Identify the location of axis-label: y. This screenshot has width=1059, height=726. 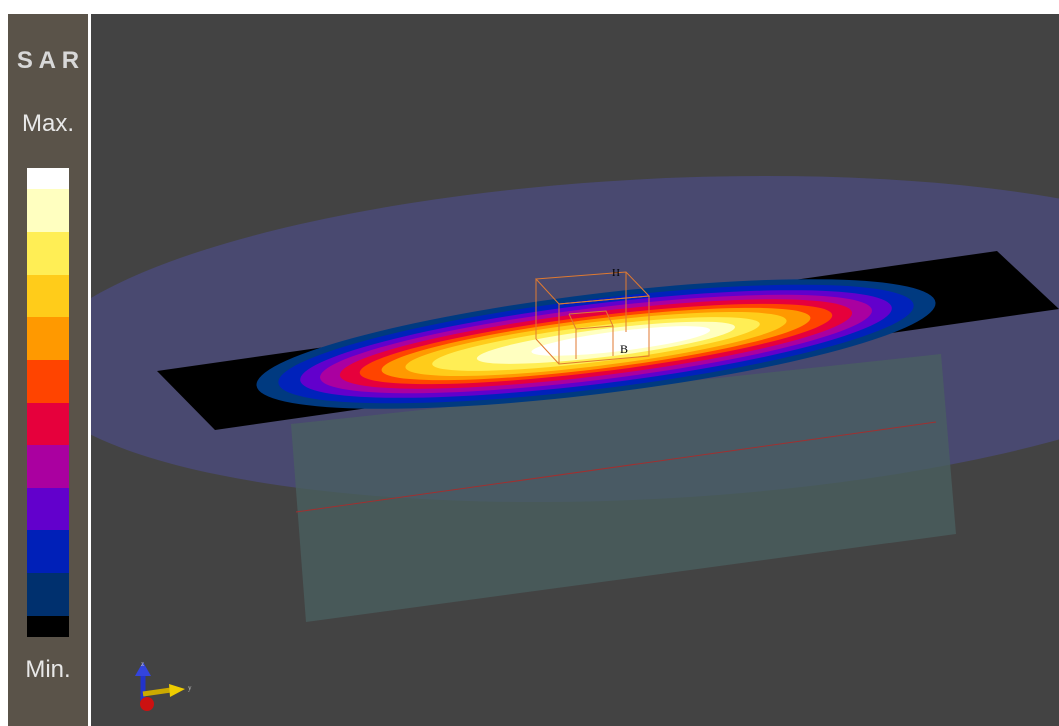
(190, 688).